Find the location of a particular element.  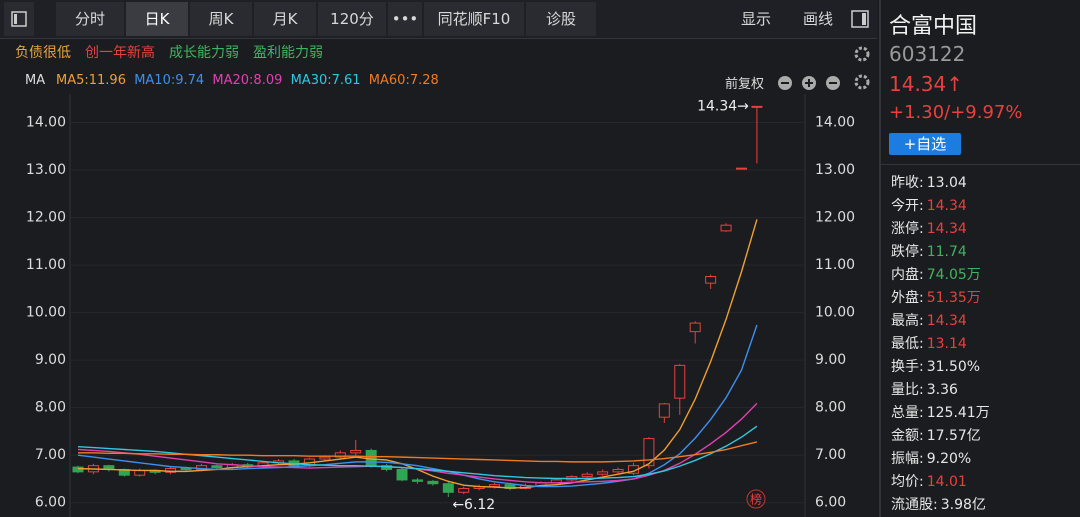

stat-row: 内盘: 74.05万 is located at coordinates (936, 274).